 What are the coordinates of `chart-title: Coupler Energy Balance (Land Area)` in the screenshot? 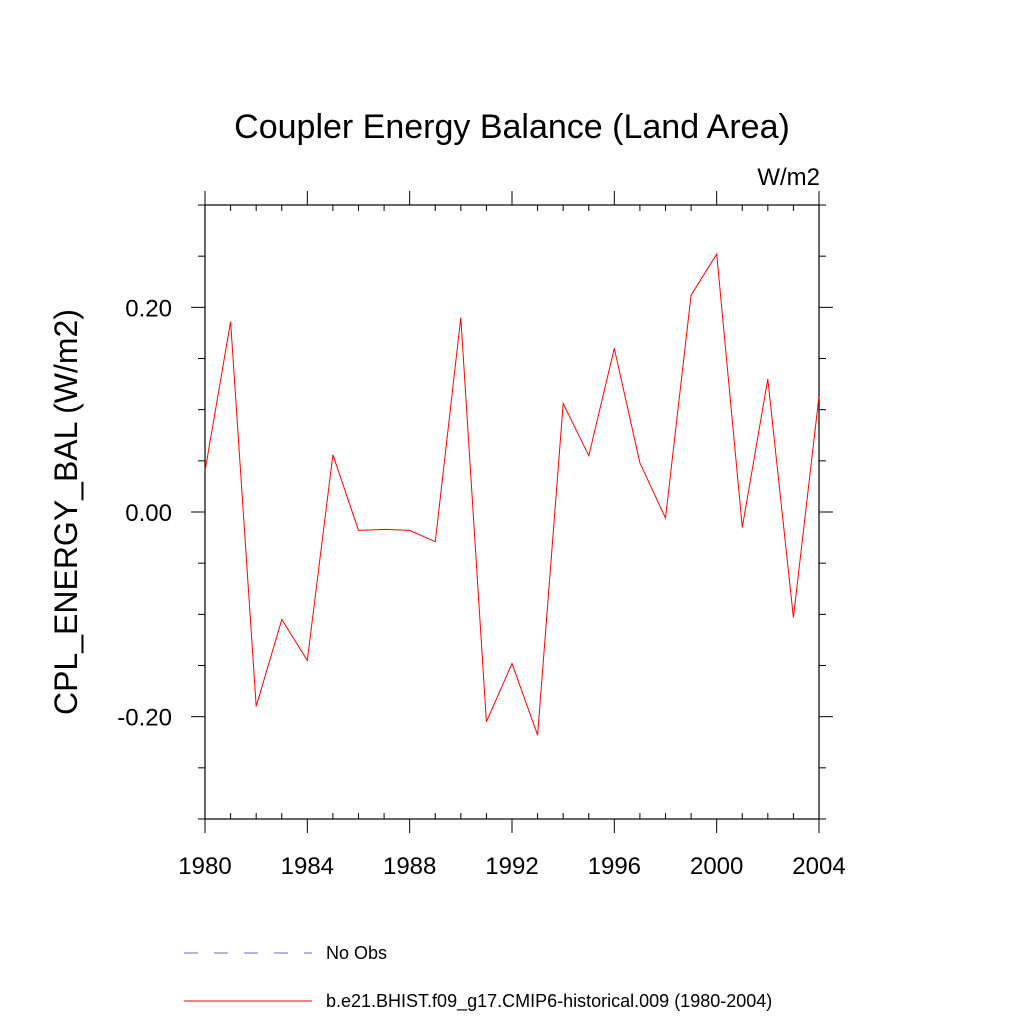 It's located at (512, 127).